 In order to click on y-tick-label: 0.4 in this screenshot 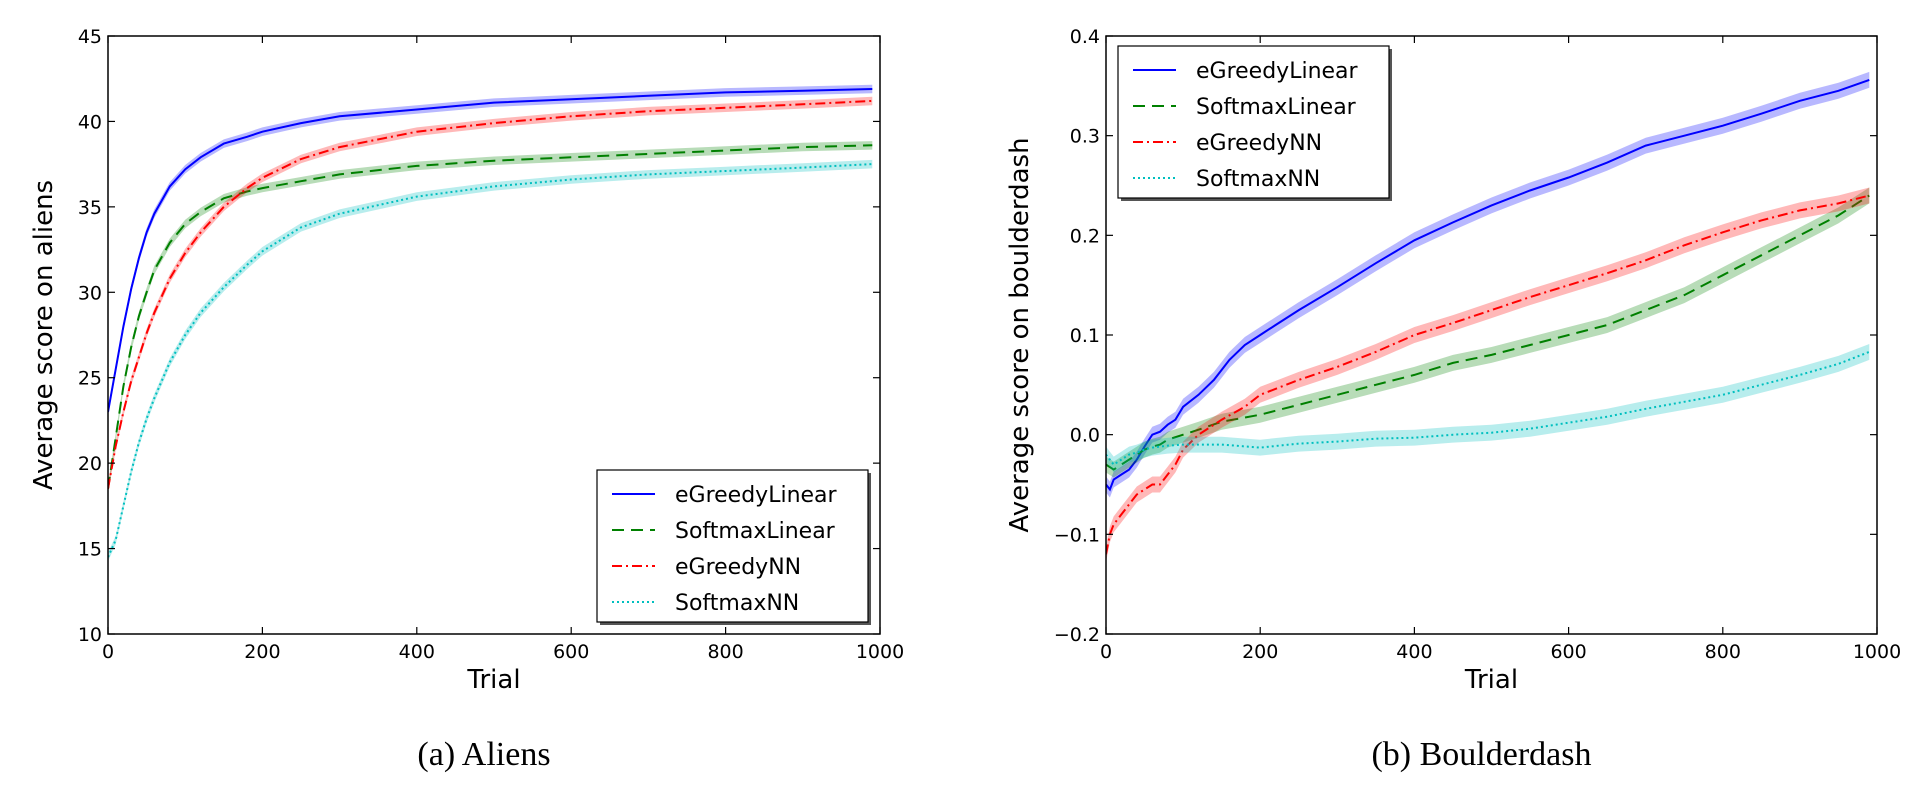, I will do `click(1085, 37)`.